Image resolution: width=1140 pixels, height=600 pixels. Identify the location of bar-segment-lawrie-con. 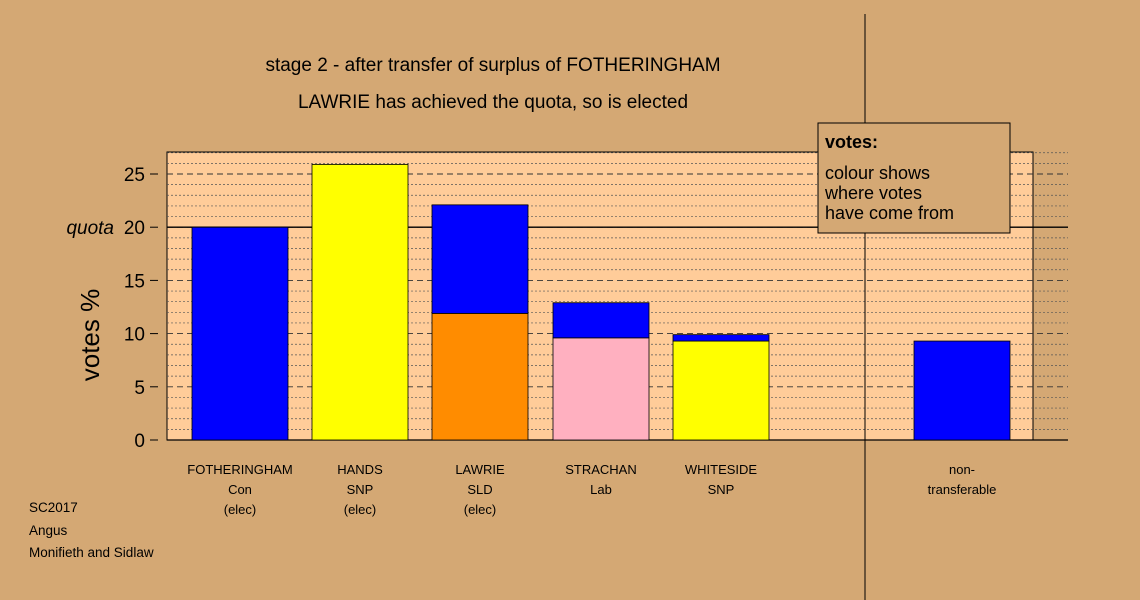
(480, 259).